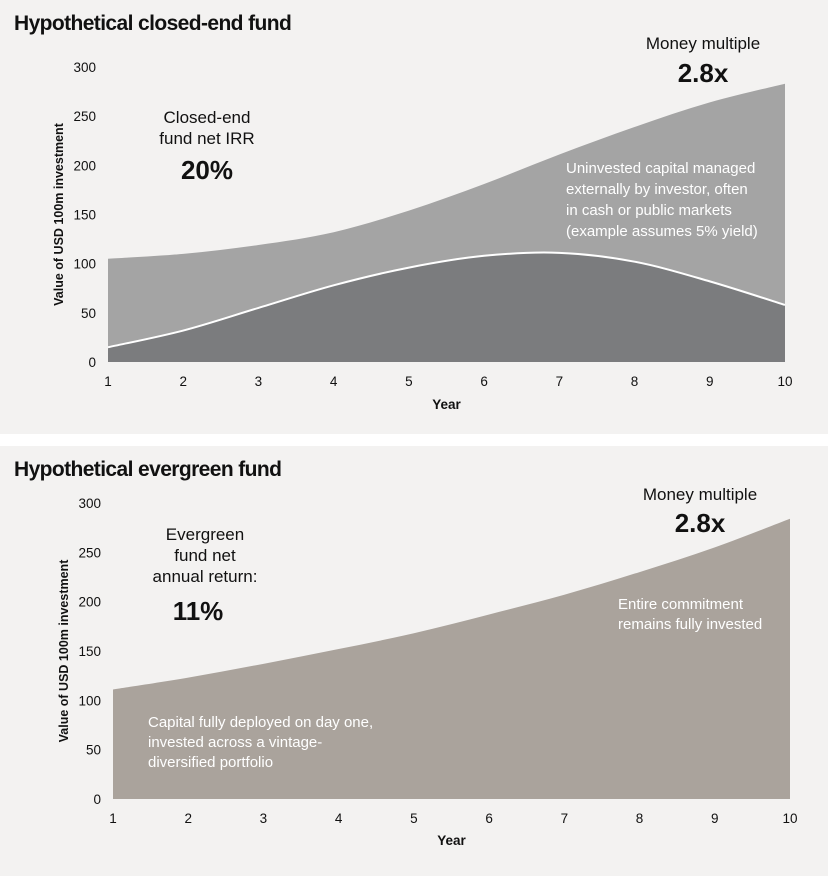 This screenshot has width=828, height=876. What do you see at coordinates (205, 534) in the screenshot?
I see `return-label: Evergreen` at bounding box center [205, 534].